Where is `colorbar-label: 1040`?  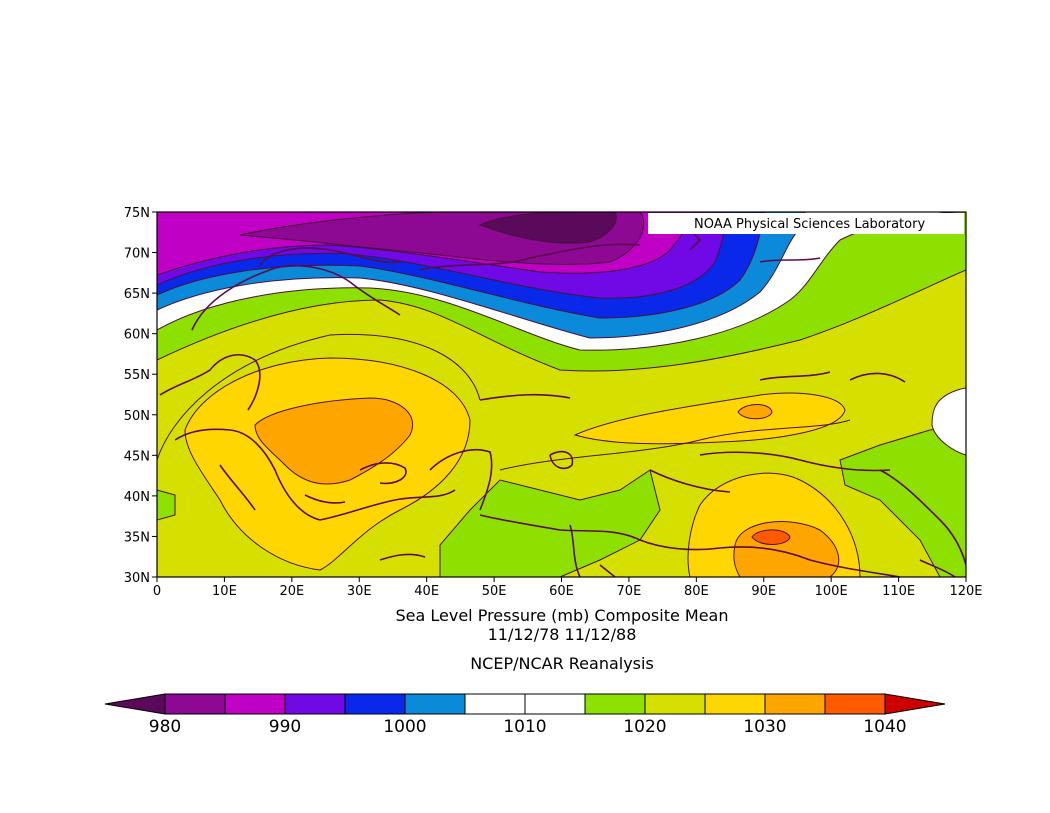 colorbar-label: 1040 is located at coordinates (884, 727).